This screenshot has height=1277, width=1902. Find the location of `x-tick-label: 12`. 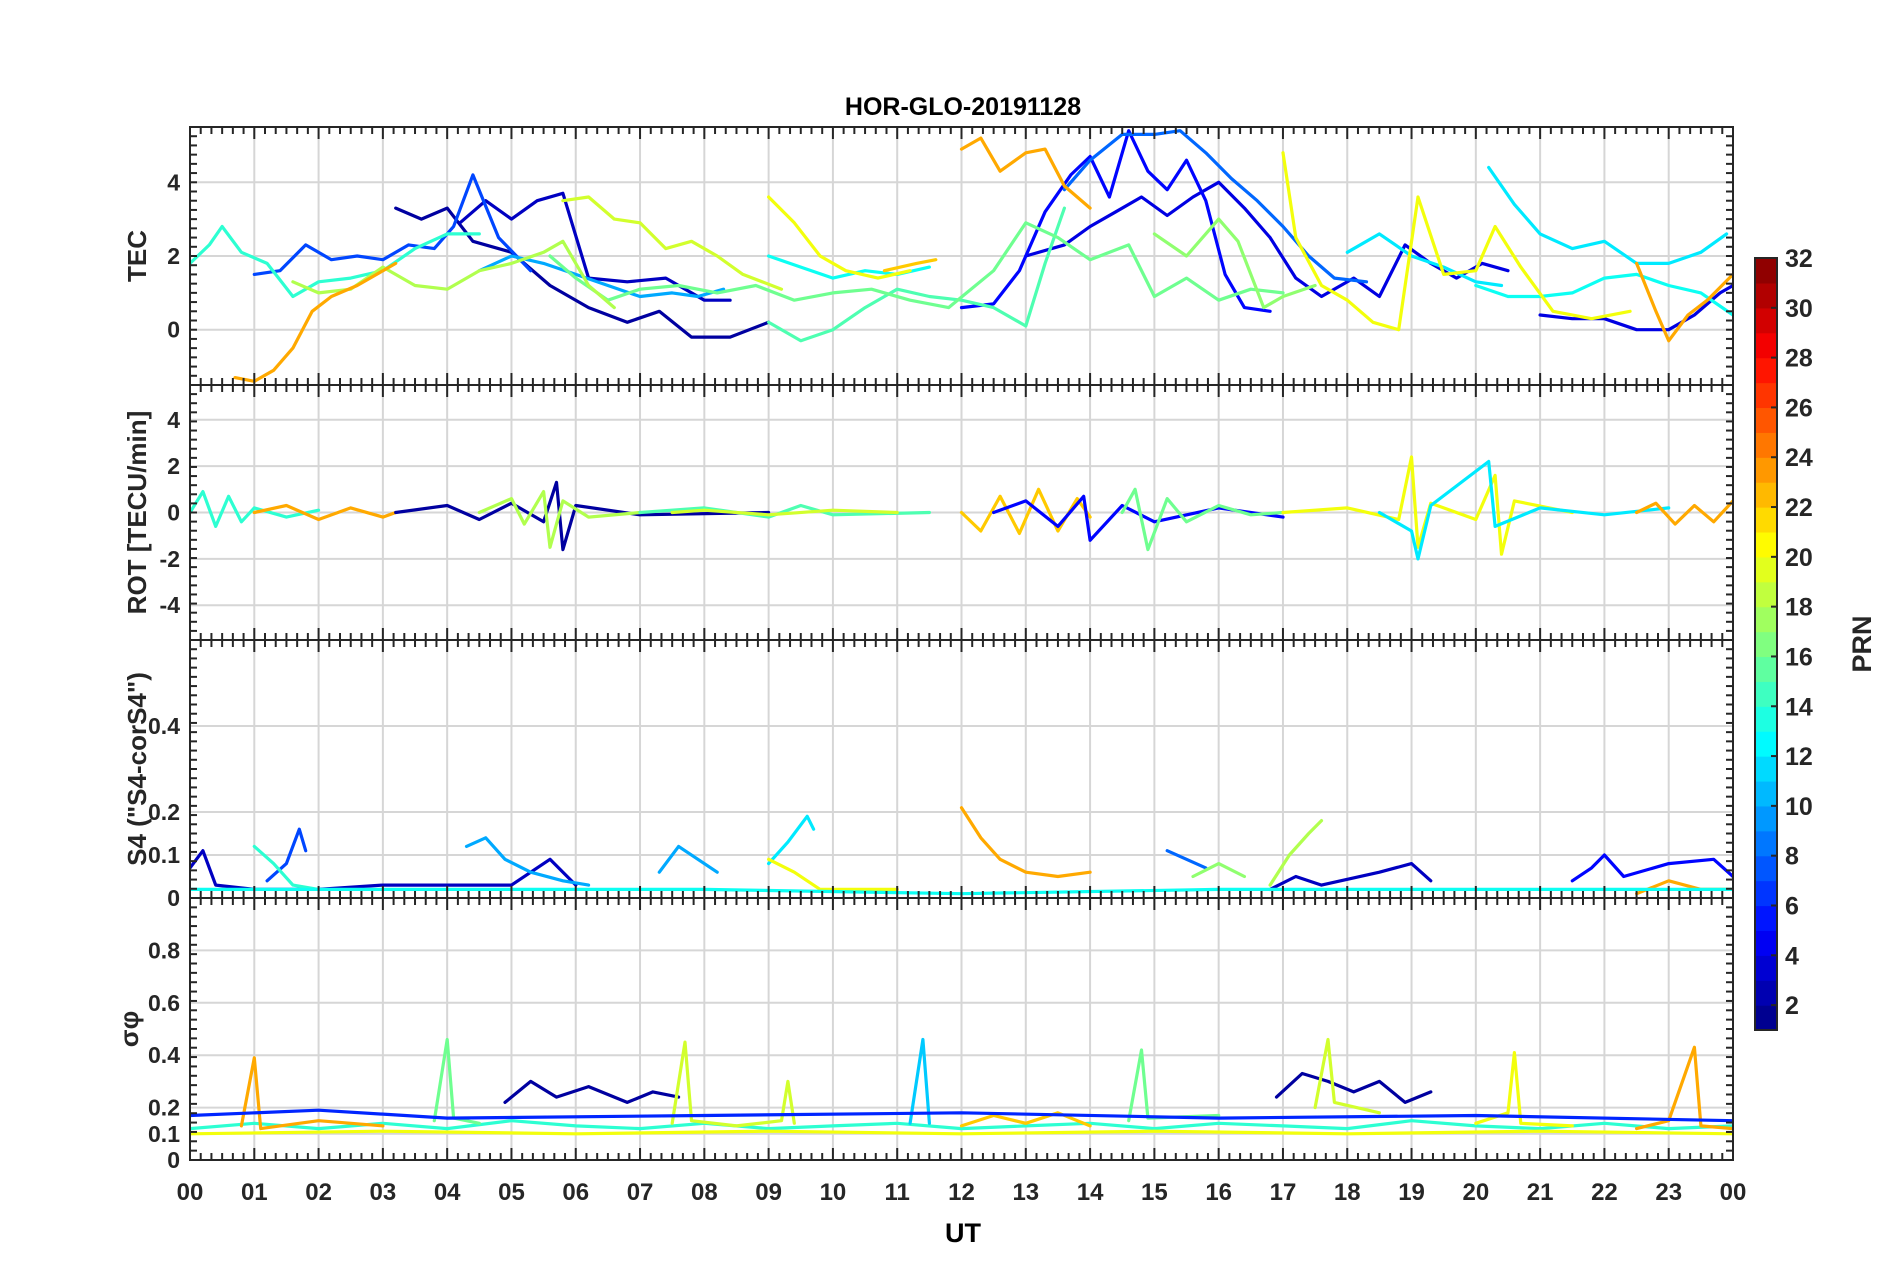

x-tick-label: 12 is located at coordinates (961, 1192).